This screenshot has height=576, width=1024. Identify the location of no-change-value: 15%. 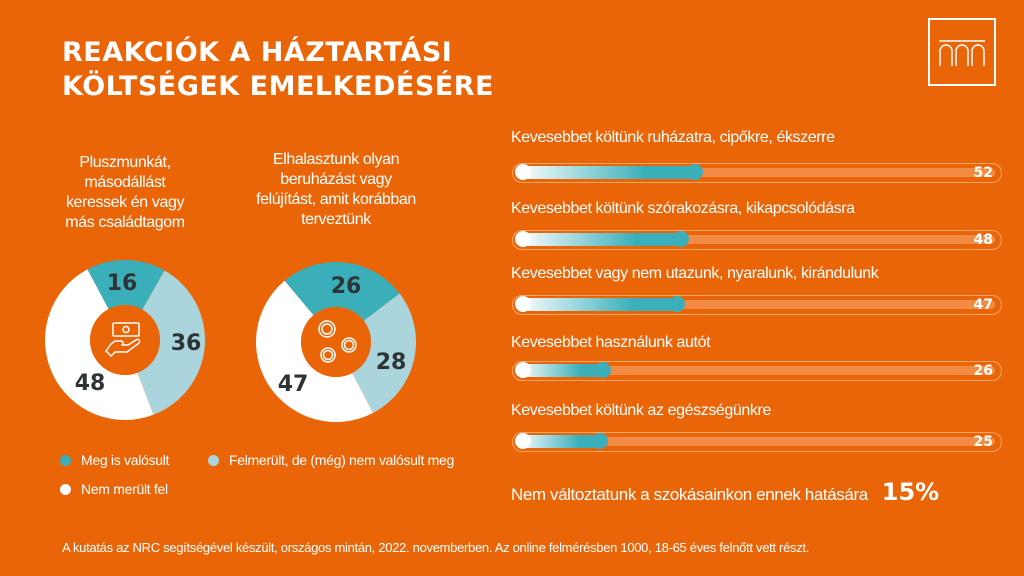
(910, 492).